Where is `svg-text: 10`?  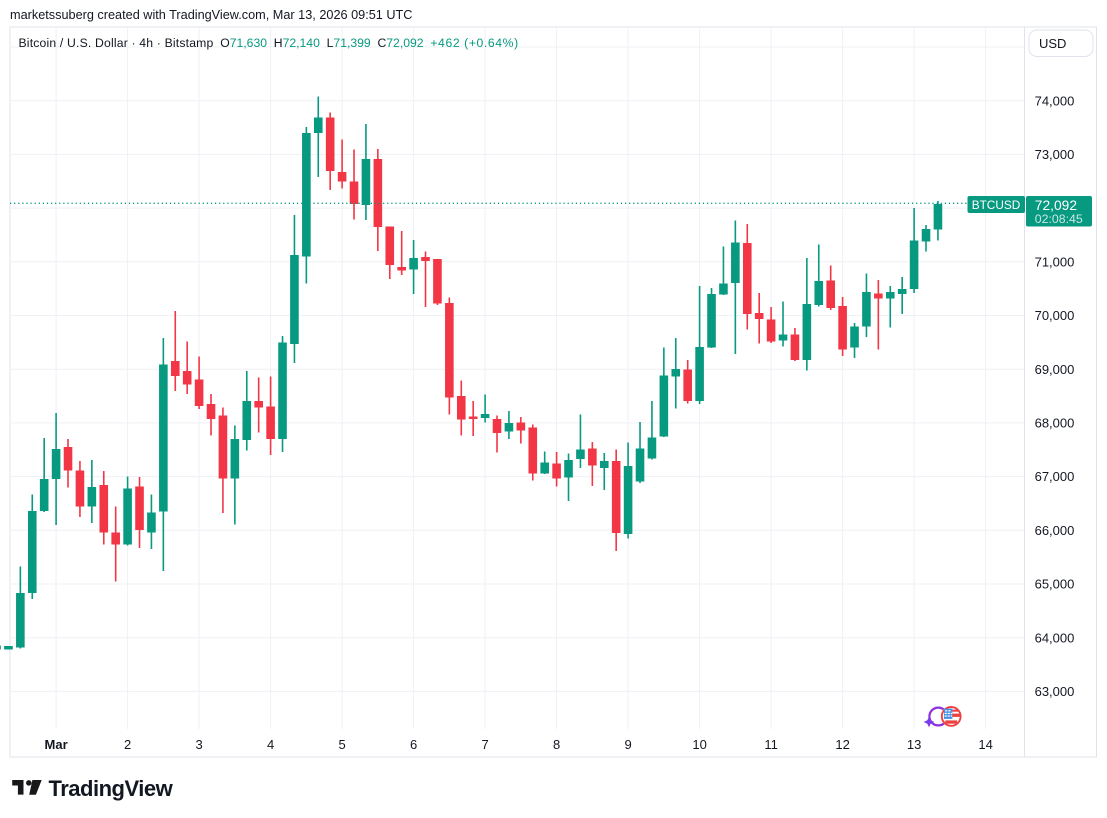 svg-text: 10 is located at coordinates (699, 744).